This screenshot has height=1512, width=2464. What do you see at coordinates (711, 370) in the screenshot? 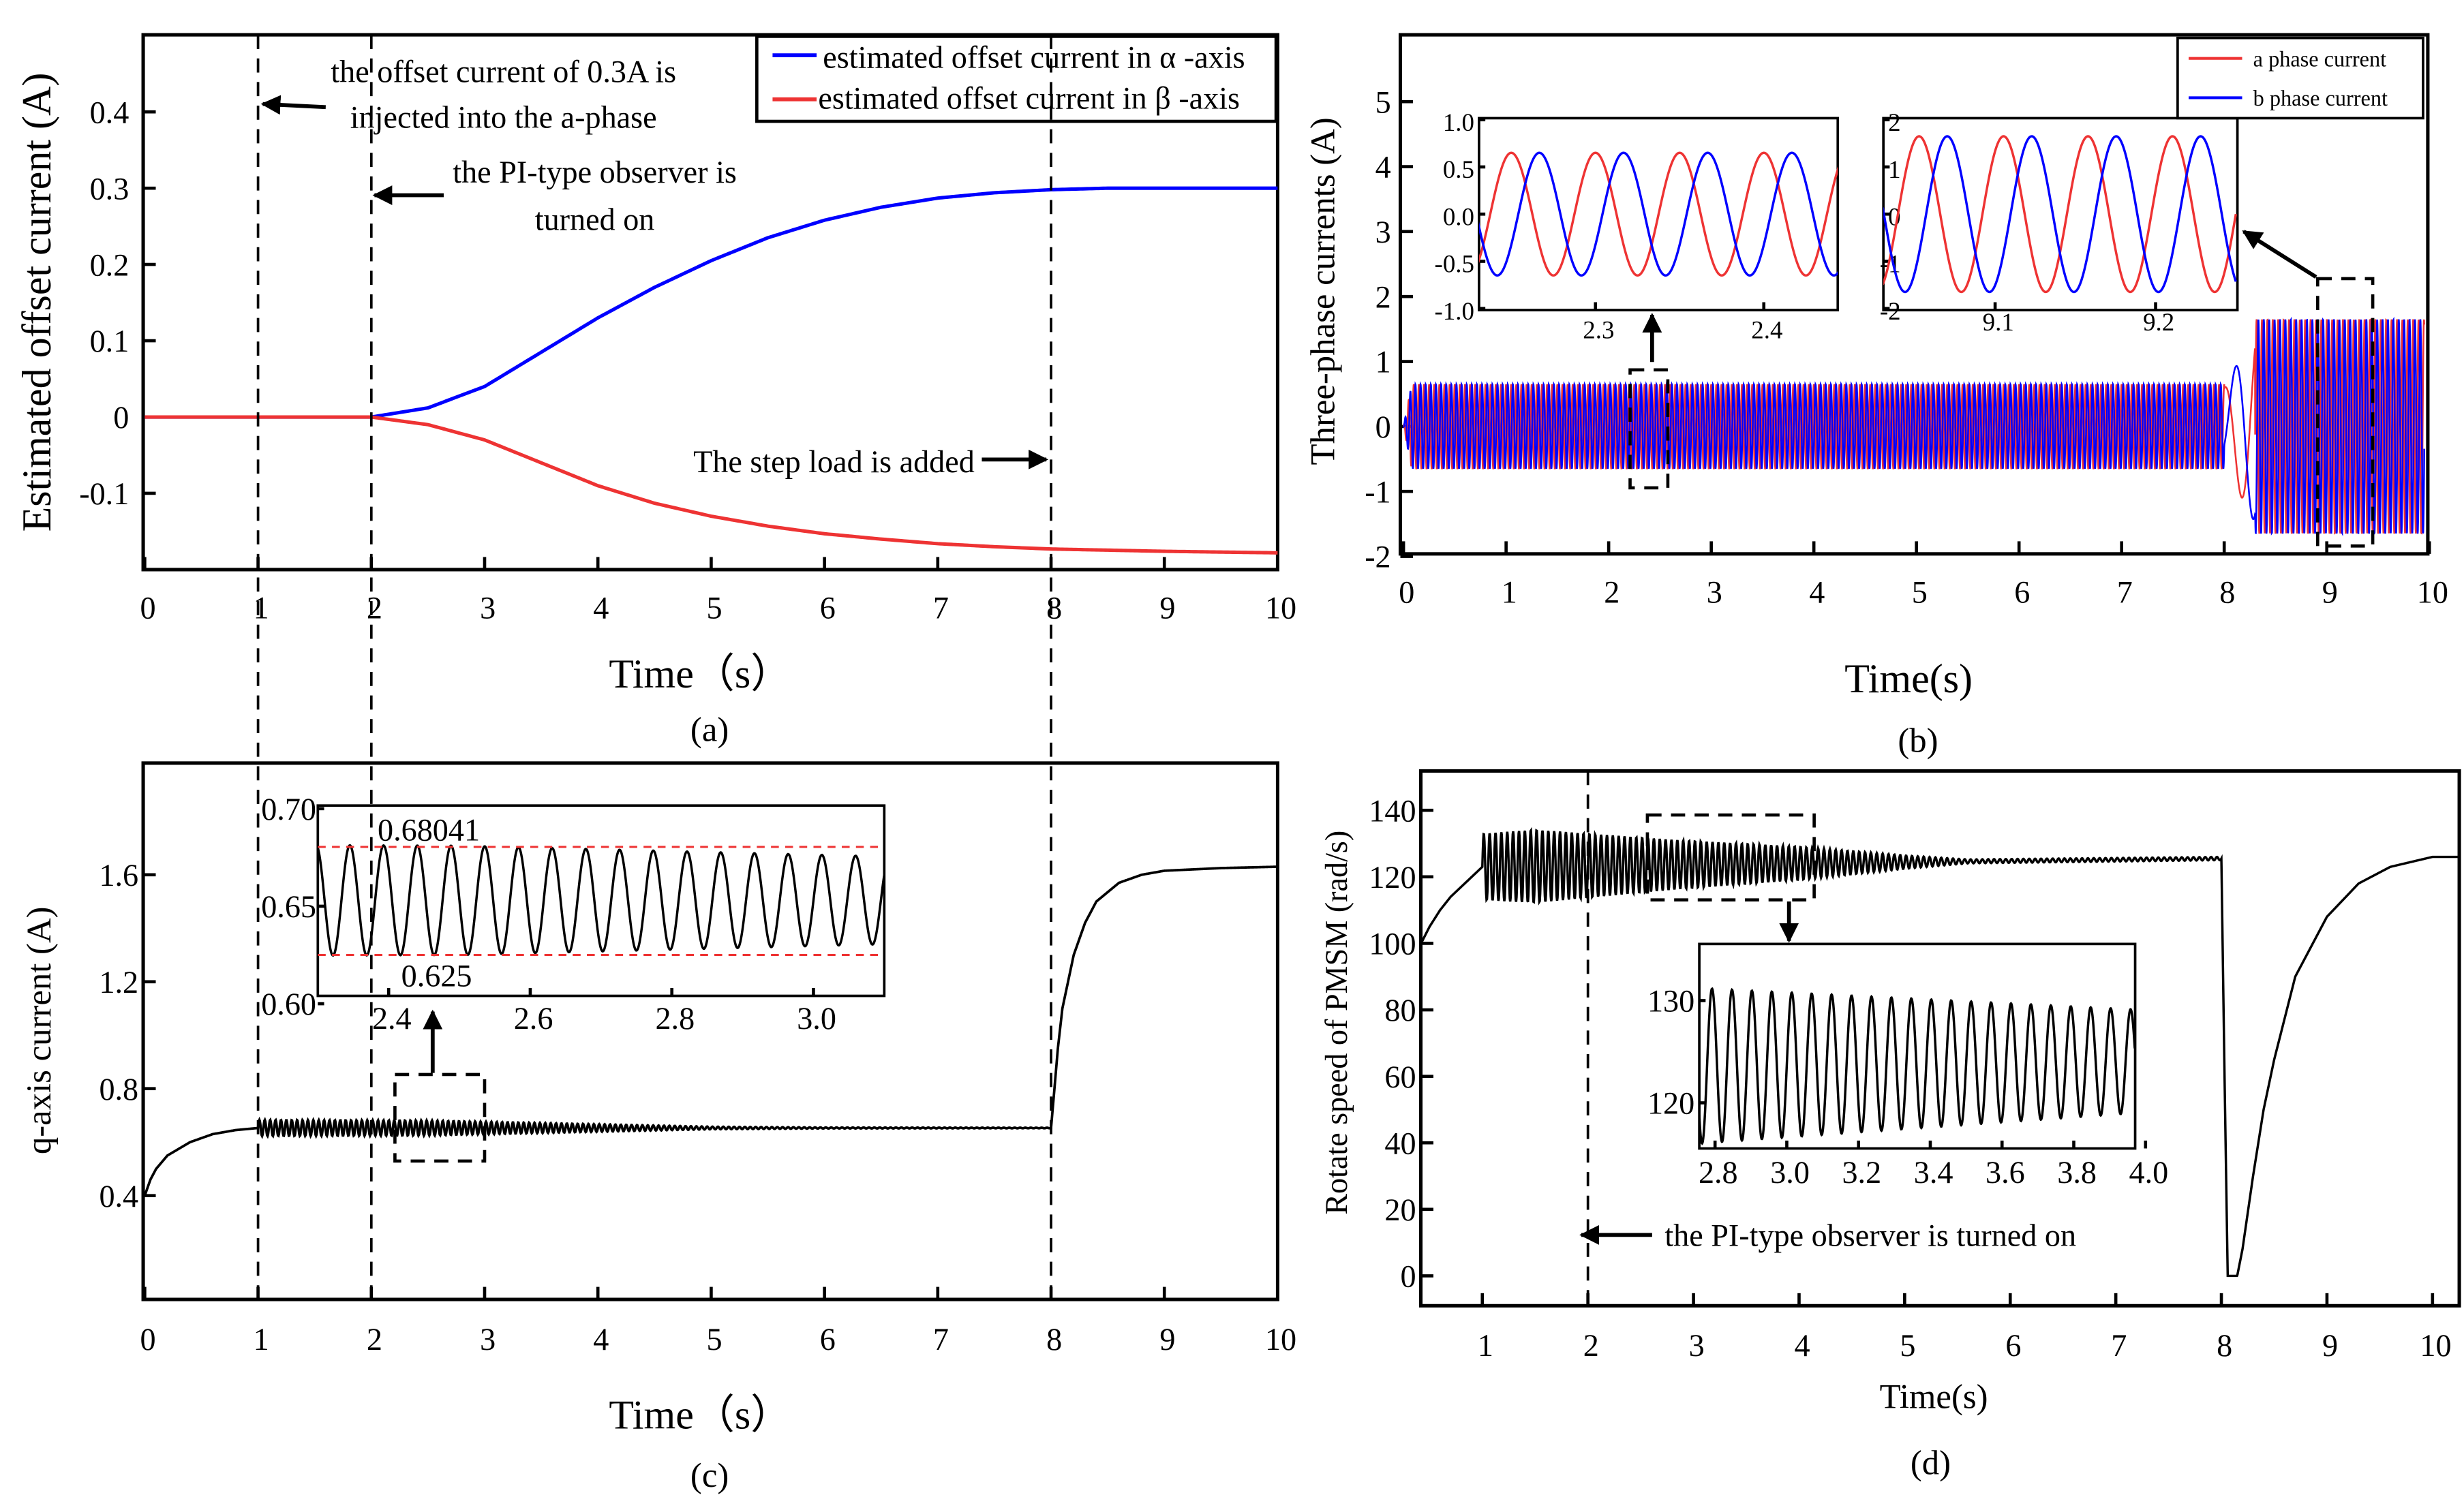
I see `series-group-a` at bounding box center [711, 370].